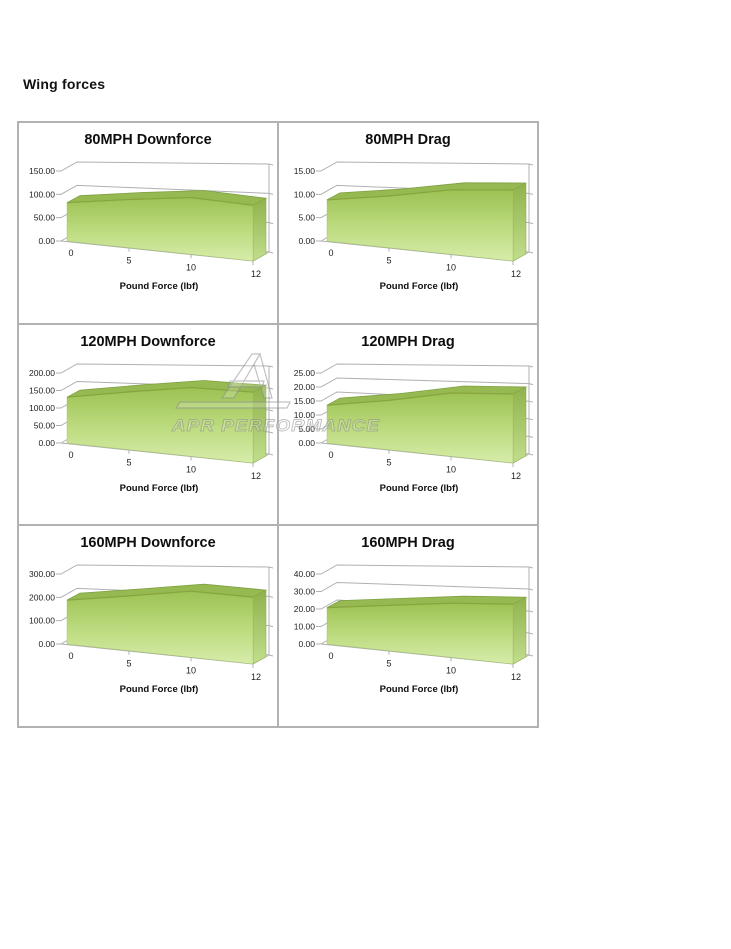 The width and height of the screenshot is (731, 949). I want to click on y-tick-label: 50.00, so click(45, 425).